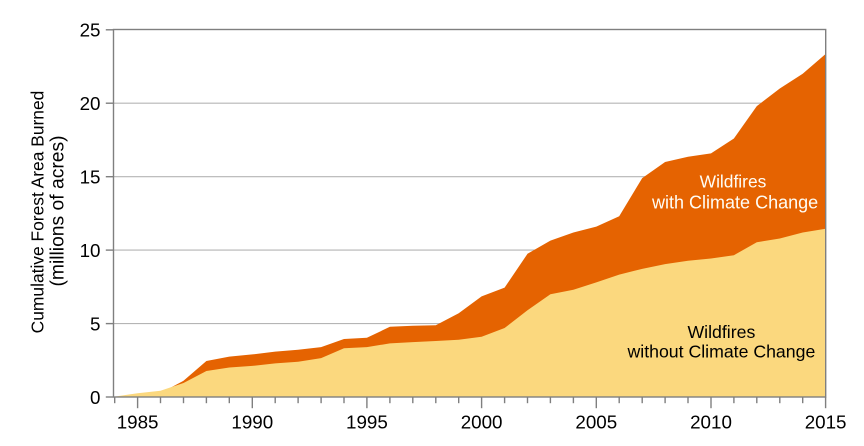  I want to click on svg-text: 0, so click(95, 397).